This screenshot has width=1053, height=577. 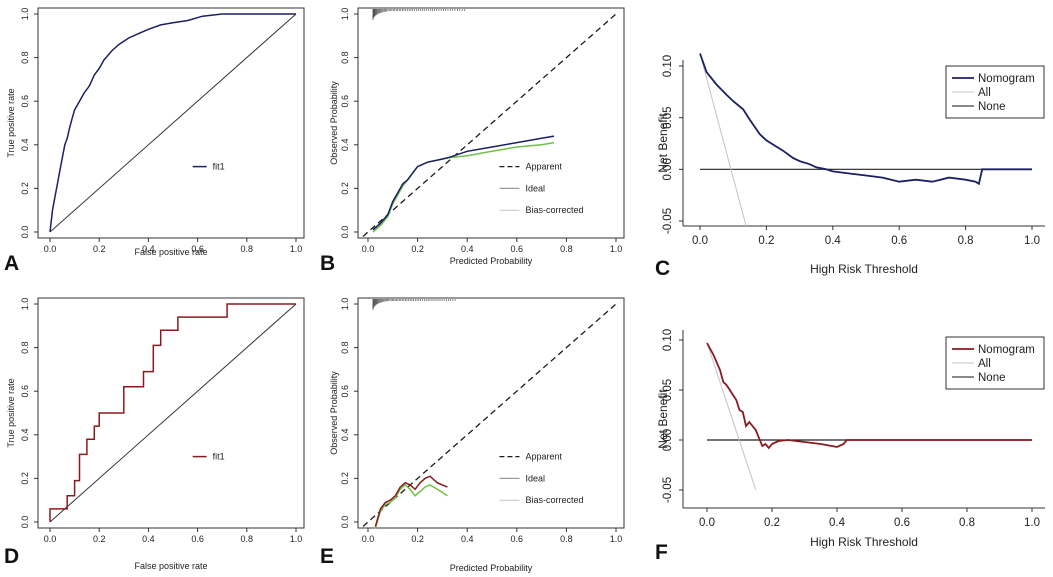 I want to click on panel-b-x-tick-label: 0.2, so click(x=417, y=249).